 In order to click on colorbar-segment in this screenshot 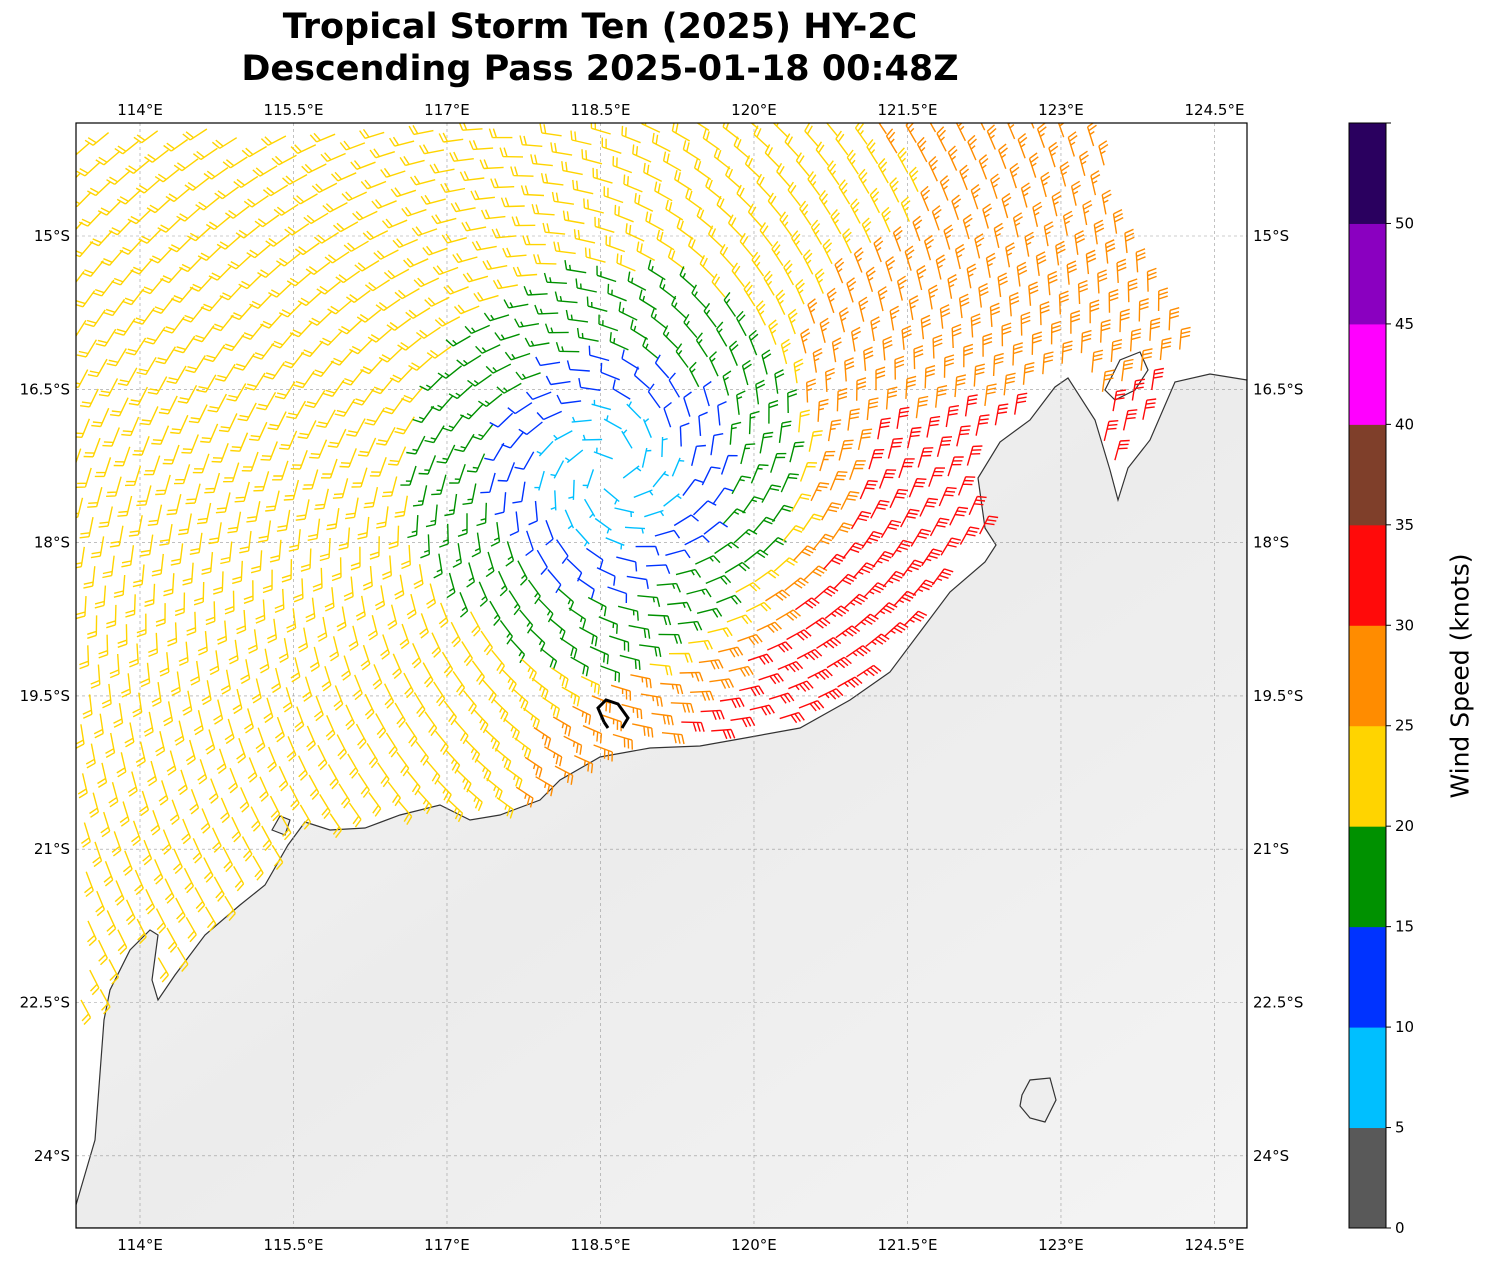, I will do `click(1367, 274)`.